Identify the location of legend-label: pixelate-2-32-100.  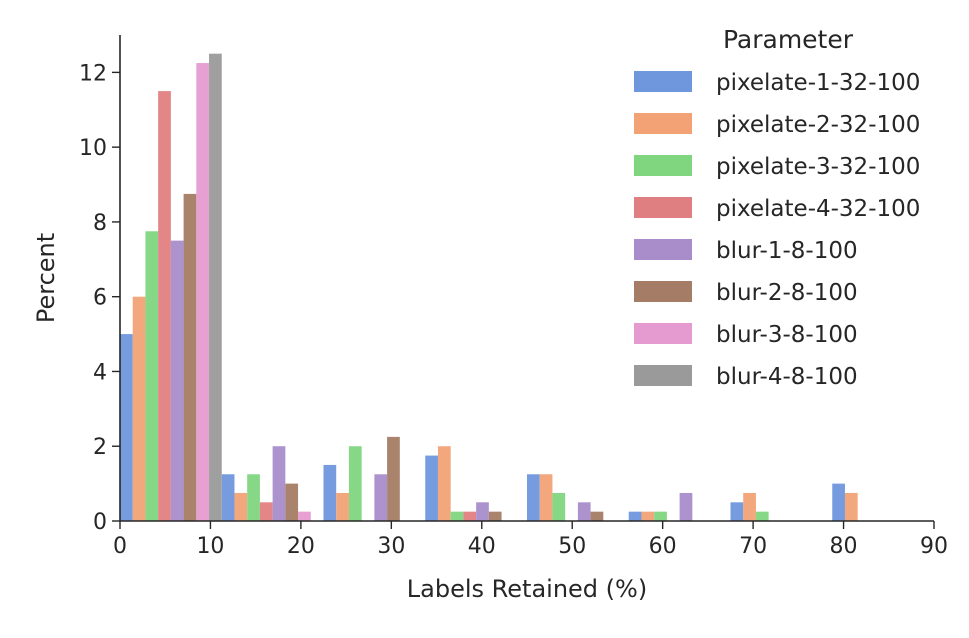
(818, 125).